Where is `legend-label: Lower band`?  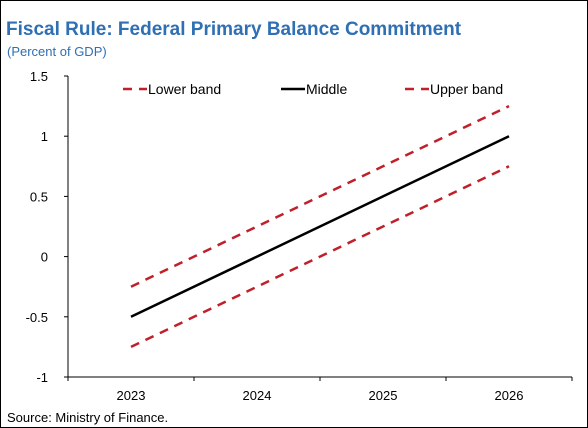 legend-label: Lower band is located at coordinates (184, 89).